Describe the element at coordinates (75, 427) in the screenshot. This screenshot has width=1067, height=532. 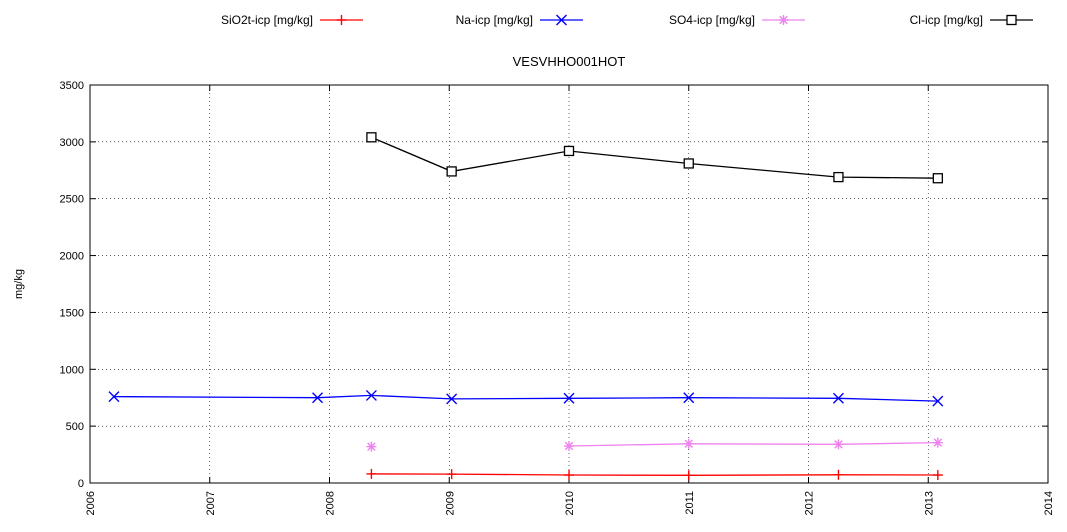
I see `y-tick-label: 500` at that location.